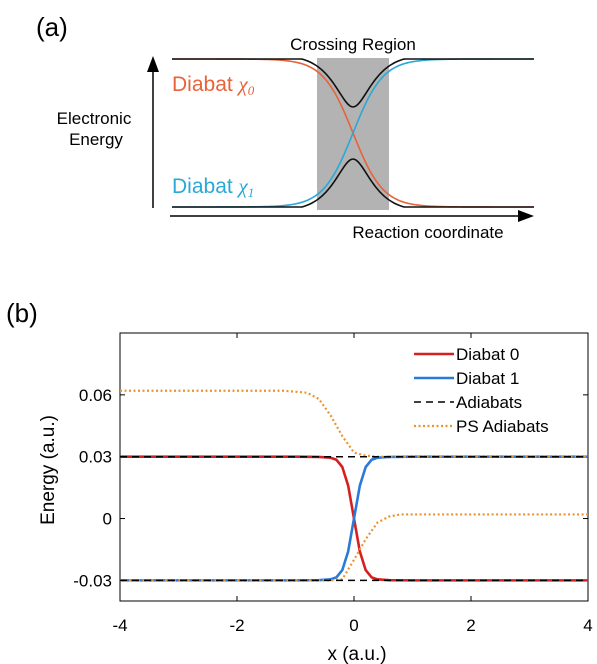  Describe the element at coordinates (481, 390) in the screenshot. I see `legend: Diabat 0 Diabat 1 Adiabats PS Adiabats` at that location.